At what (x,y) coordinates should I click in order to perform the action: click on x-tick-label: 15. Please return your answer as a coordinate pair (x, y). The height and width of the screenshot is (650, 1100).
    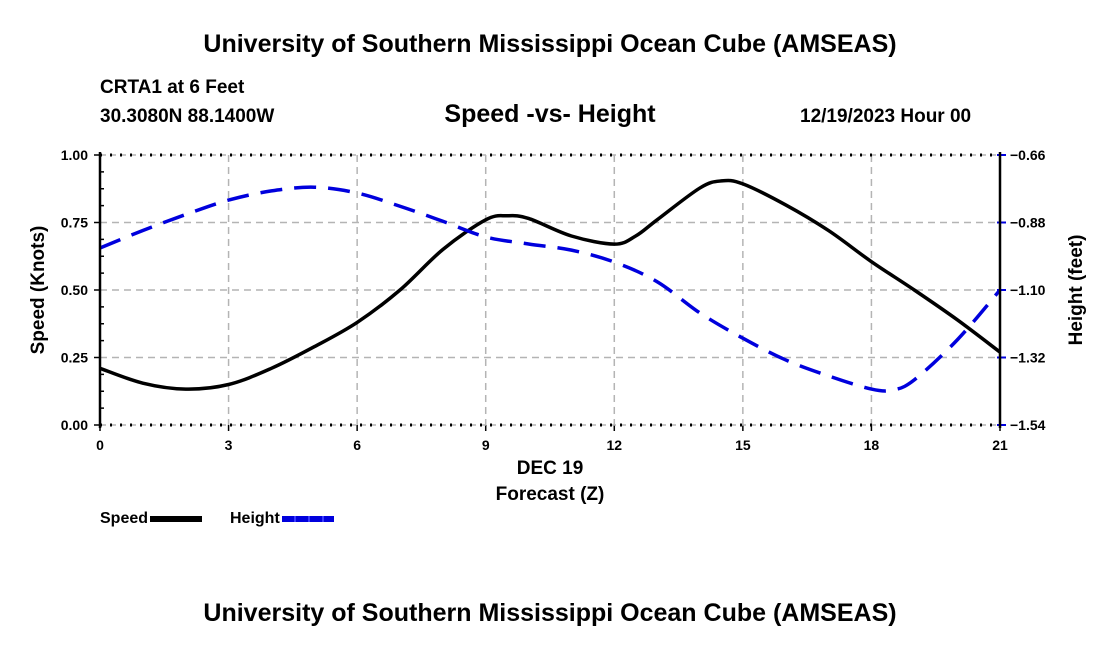
    Looking at the image, I should click on (743, 445).